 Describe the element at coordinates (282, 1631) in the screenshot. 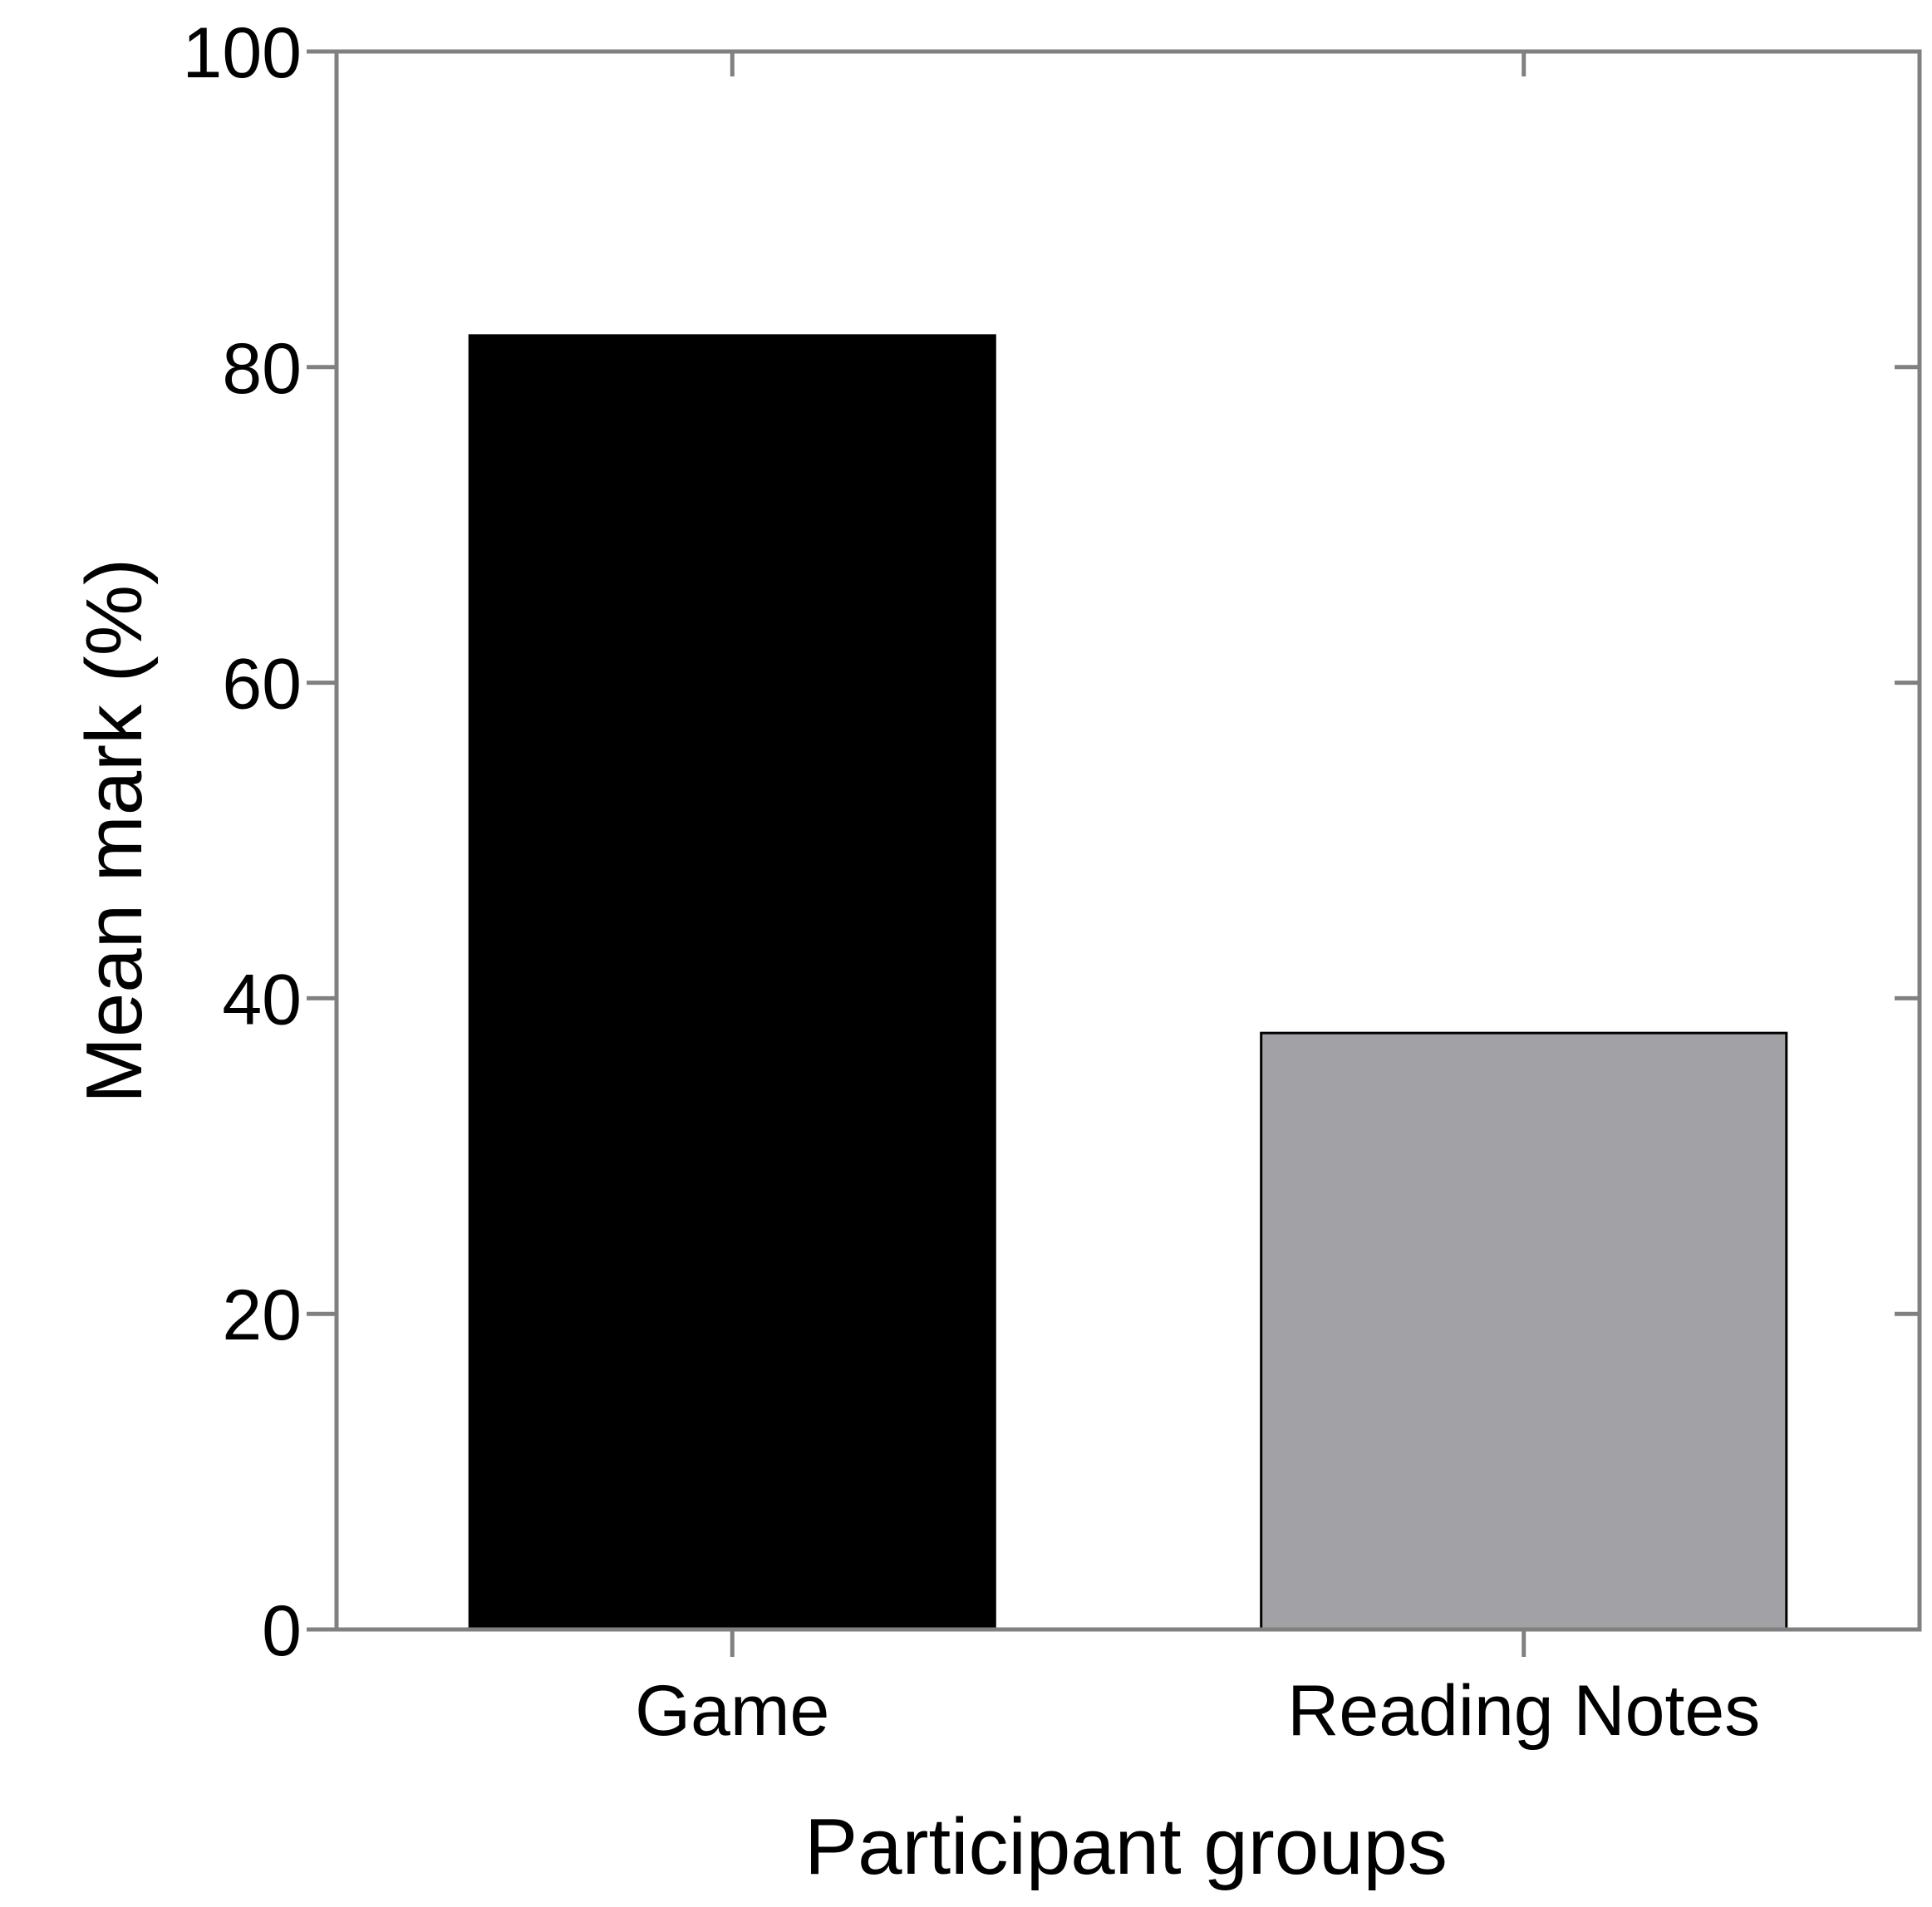

I see `y-tick-label: 0` at that location.